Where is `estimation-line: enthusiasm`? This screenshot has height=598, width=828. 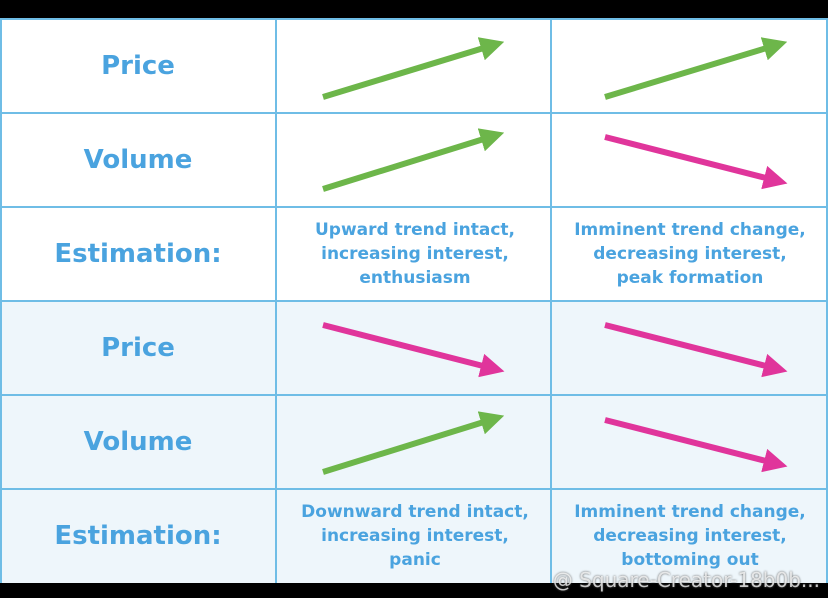 estimation-line: enthusiasm is located at coordinates (415, 278).